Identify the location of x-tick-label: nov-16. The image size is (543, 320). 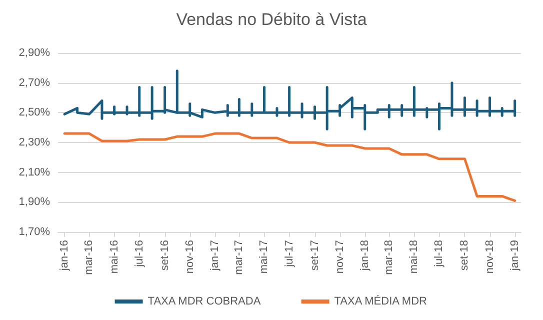
(190, 257).